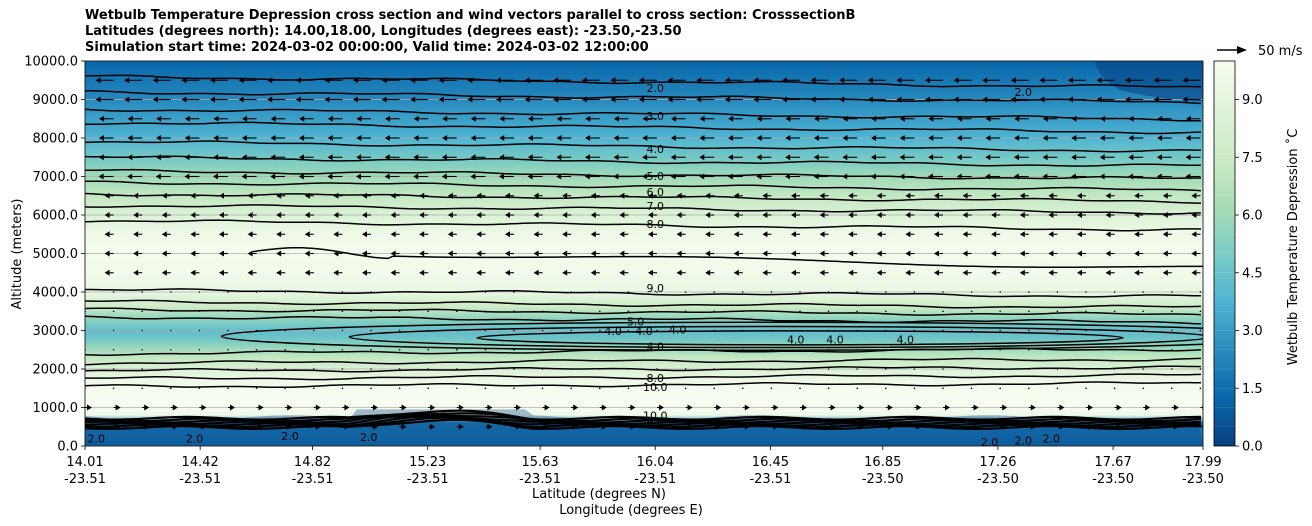 The image size is (1312, 526). What do you see at coordinates (655, 462) in the screenshot?
I see `x-tick-label-latitude: 16.04` at bounding box center [655, 462].